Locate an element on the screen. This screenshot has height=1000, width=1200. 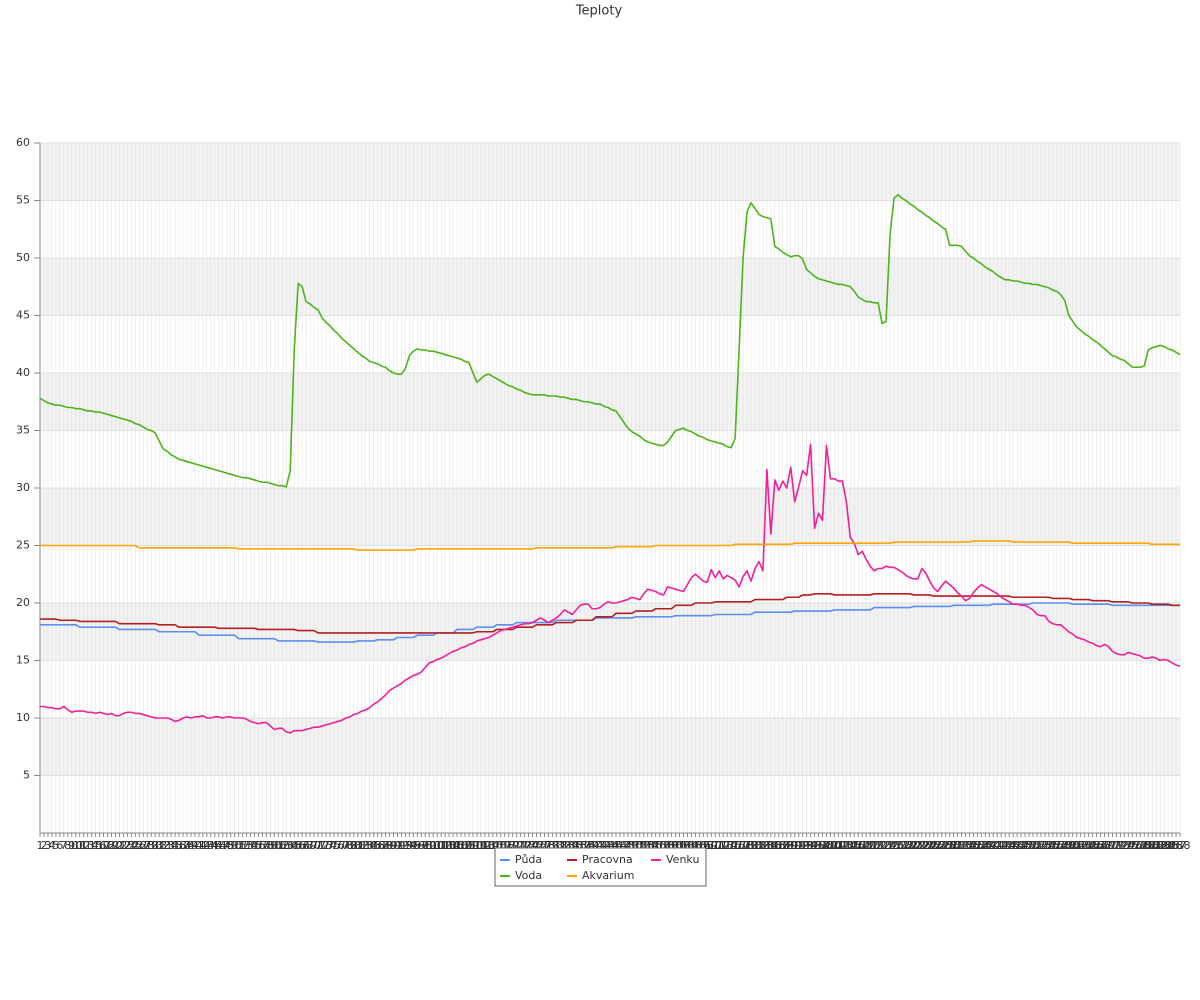
x-tick-label: 216 is located at coordinates (894, 845).